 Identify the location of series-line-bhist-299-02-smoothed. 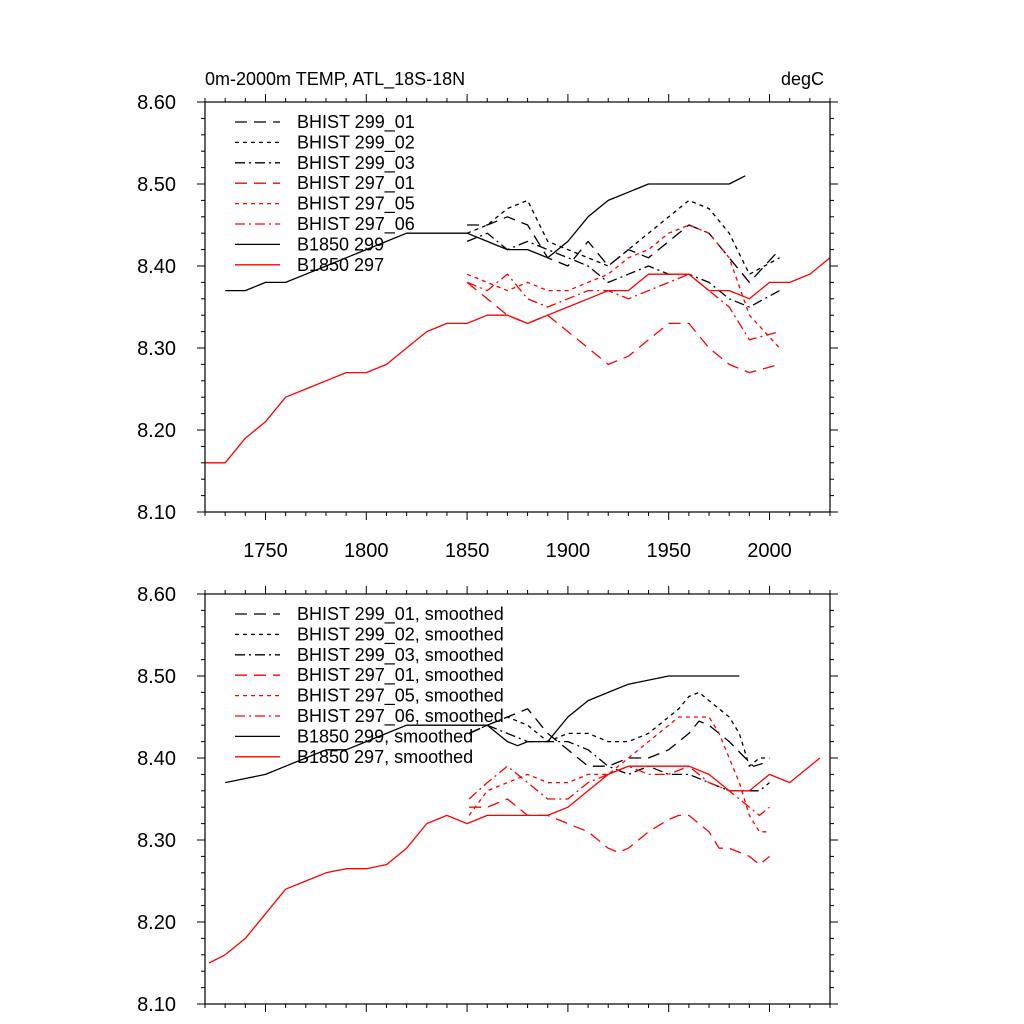
(619, 729).